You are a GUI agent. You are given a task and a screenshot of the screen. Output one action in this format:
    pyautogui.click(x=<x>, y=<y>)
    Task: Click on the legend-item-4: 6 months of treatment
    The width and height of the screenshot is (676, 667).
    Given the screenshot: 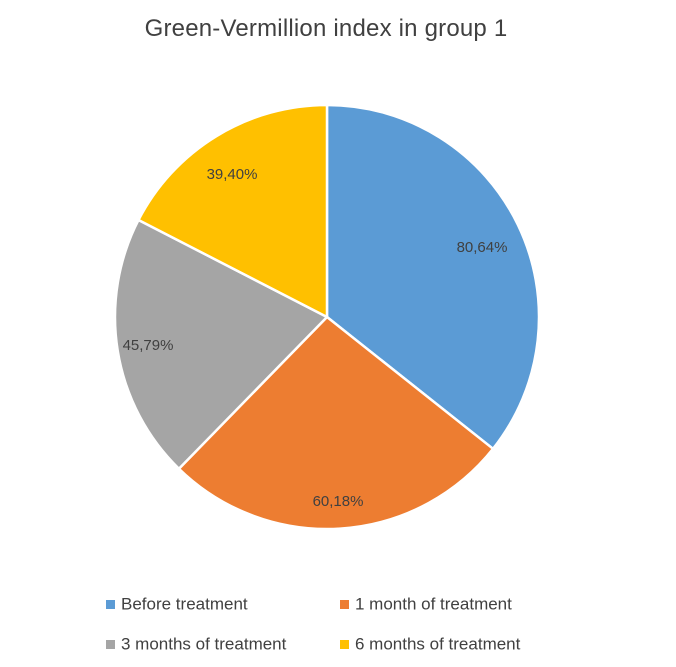 What is the action you would take?
    pyautogui.click(x=430, y=643)
    